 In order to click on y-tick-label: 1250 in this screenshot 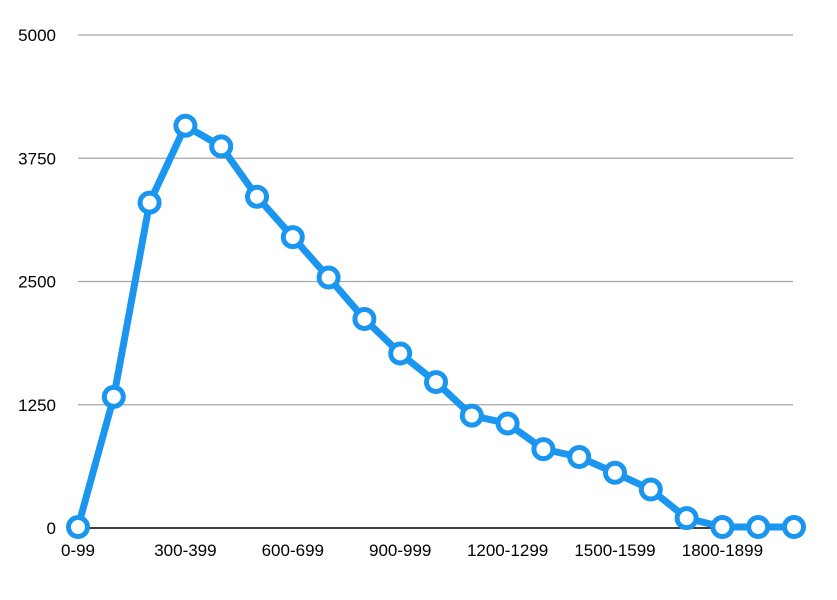, I will do `click(37, 405)`.